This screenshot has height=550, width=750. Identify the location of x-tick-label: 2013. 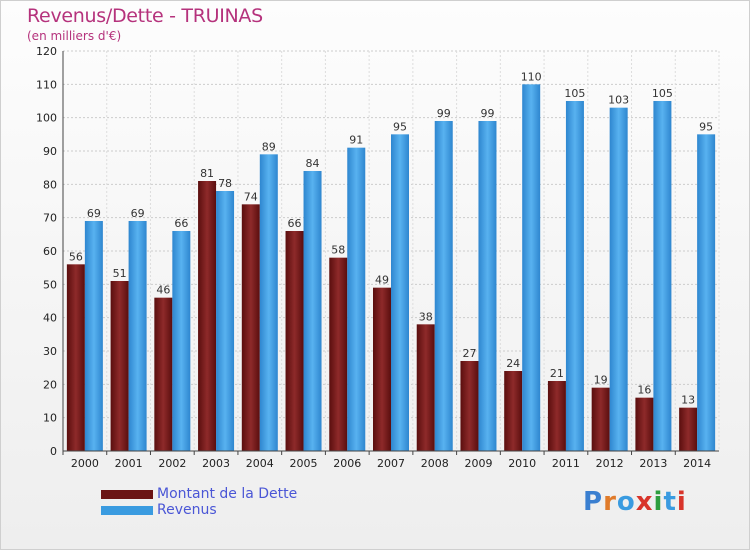
(653, 463).